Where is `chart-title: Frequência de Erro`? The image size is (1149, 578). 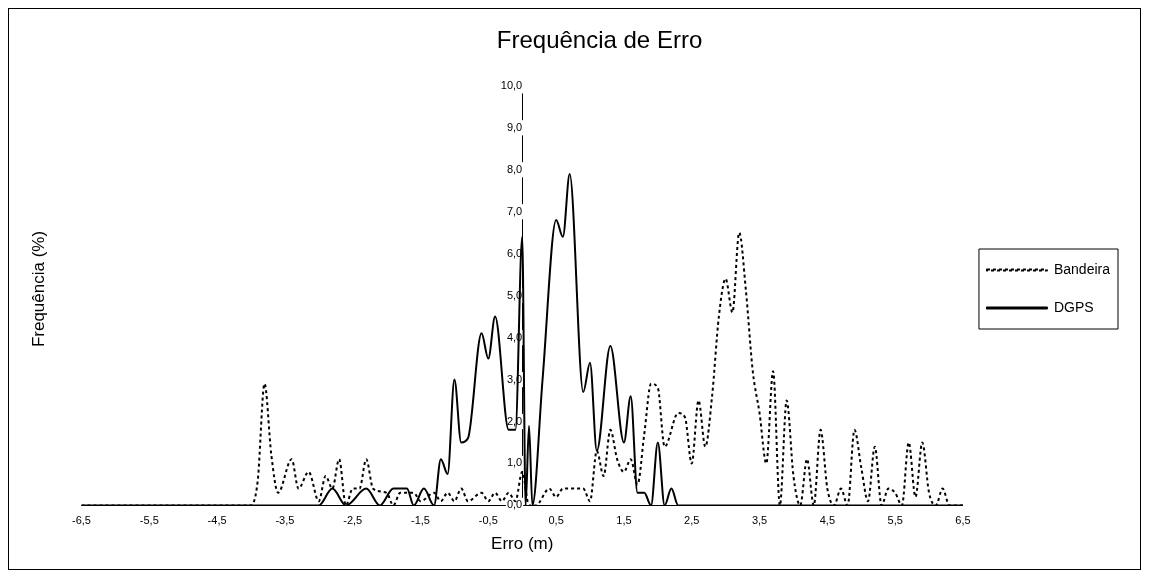
chart-title: Frequência de Erro is located at coordinates (599, 40).